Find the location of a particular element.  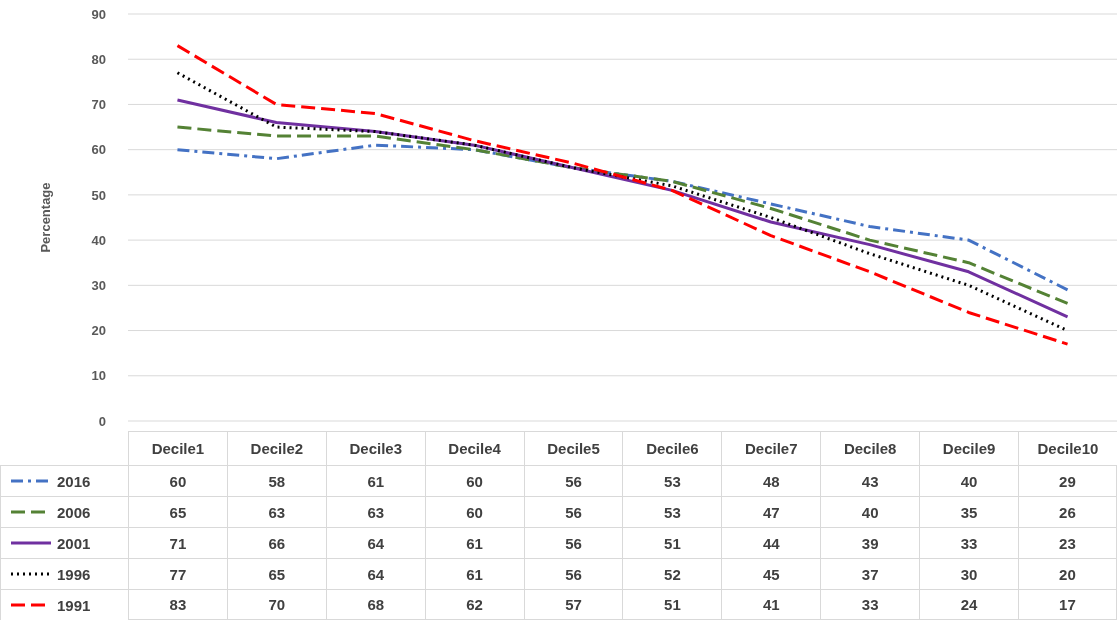

y-tick-label: 10 is located at coordinates (98, 376).